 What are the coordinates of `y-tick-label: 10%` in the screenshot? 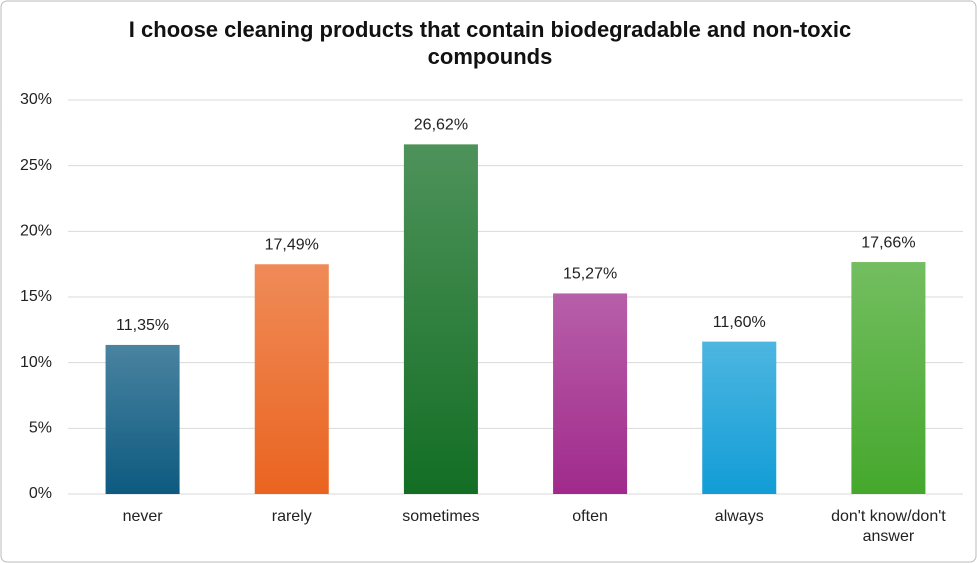 It's located at (36, 362).